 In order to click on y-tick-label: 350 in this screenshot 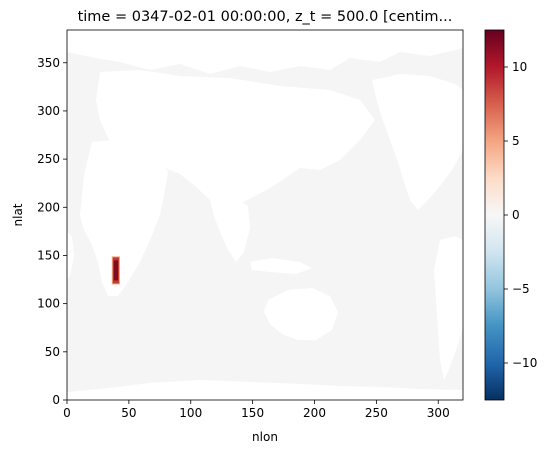, I will do `click(48, 63)`.